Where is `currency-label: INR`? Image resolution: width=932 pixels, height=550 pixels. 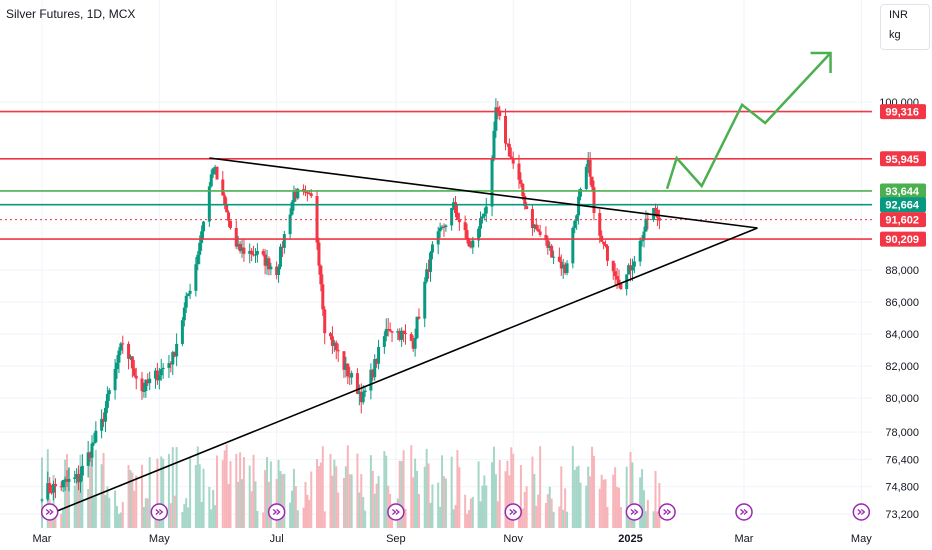
currency-label: INR is located at coordinates (898, 15).